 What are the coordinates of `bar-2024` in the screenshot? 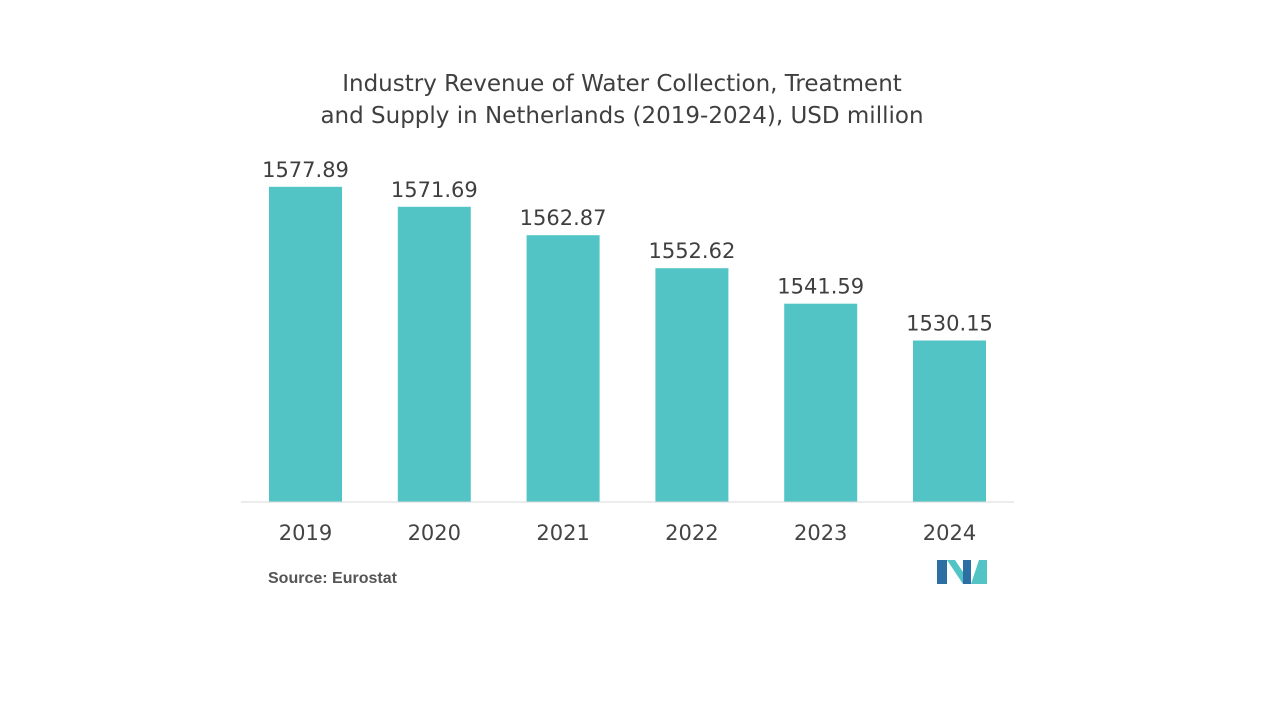 It's located at (949, 421).